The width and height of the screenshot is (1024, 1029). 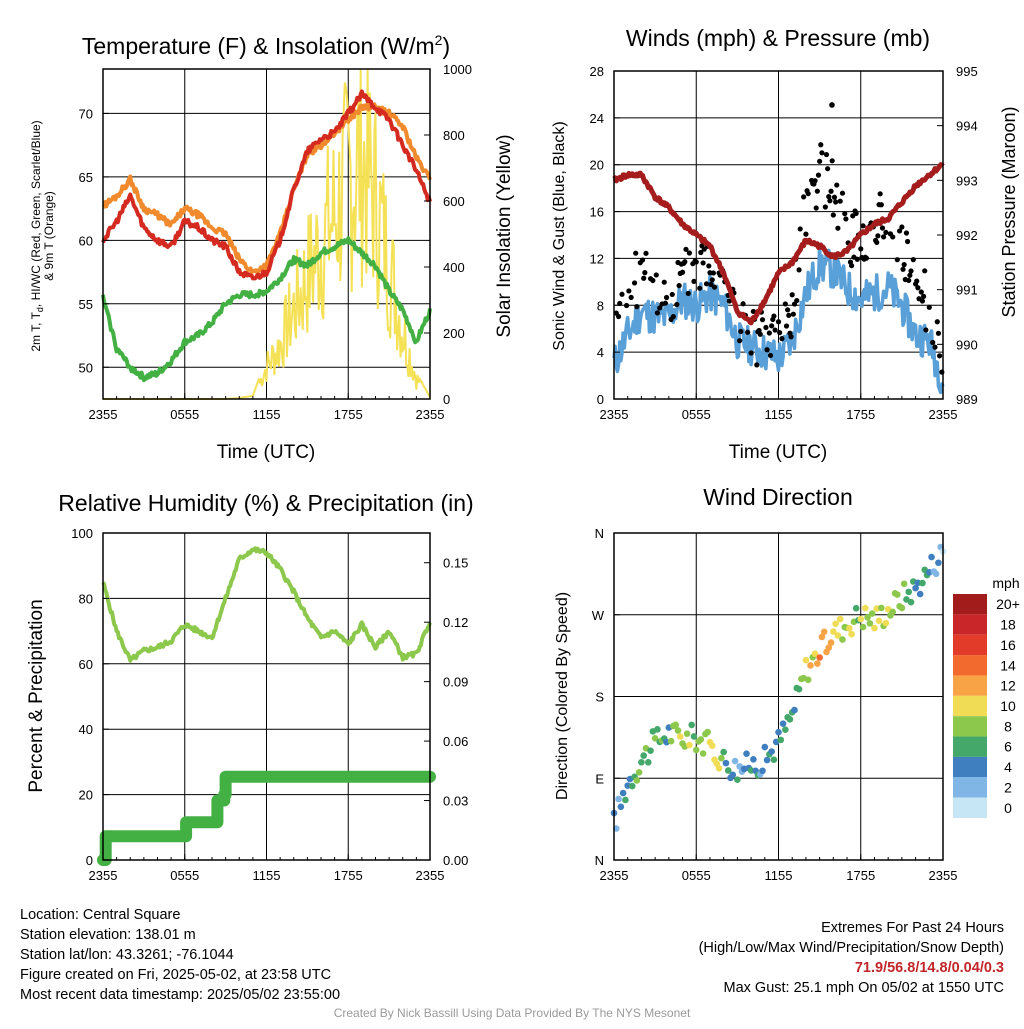 I want to click on y-tick-label: S, so click(x=599, y=697).